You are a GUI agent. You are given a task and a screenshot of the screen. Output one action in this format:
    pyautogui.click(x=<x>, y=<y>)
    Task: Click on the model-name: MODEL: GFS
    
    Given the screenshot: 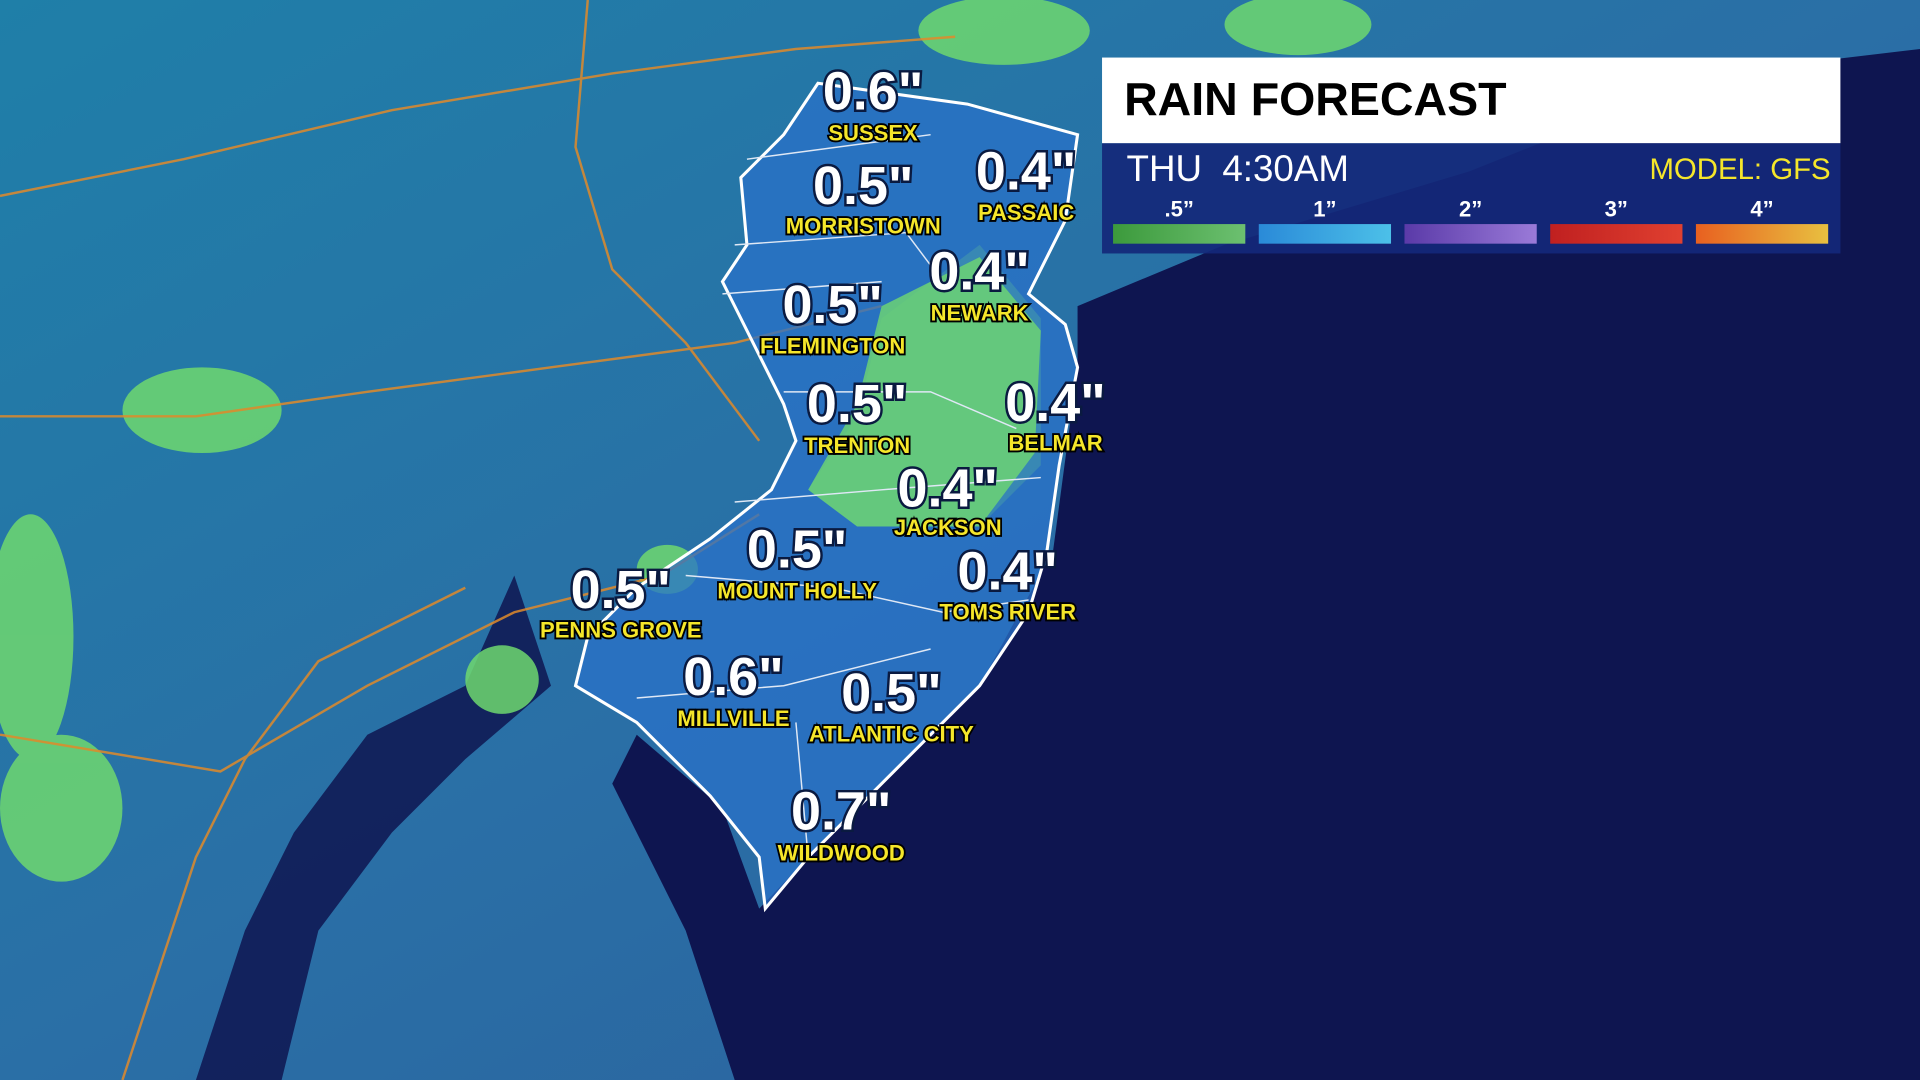 What is the action you would take?
    pyautogui.click(x=1739, y=169)
    